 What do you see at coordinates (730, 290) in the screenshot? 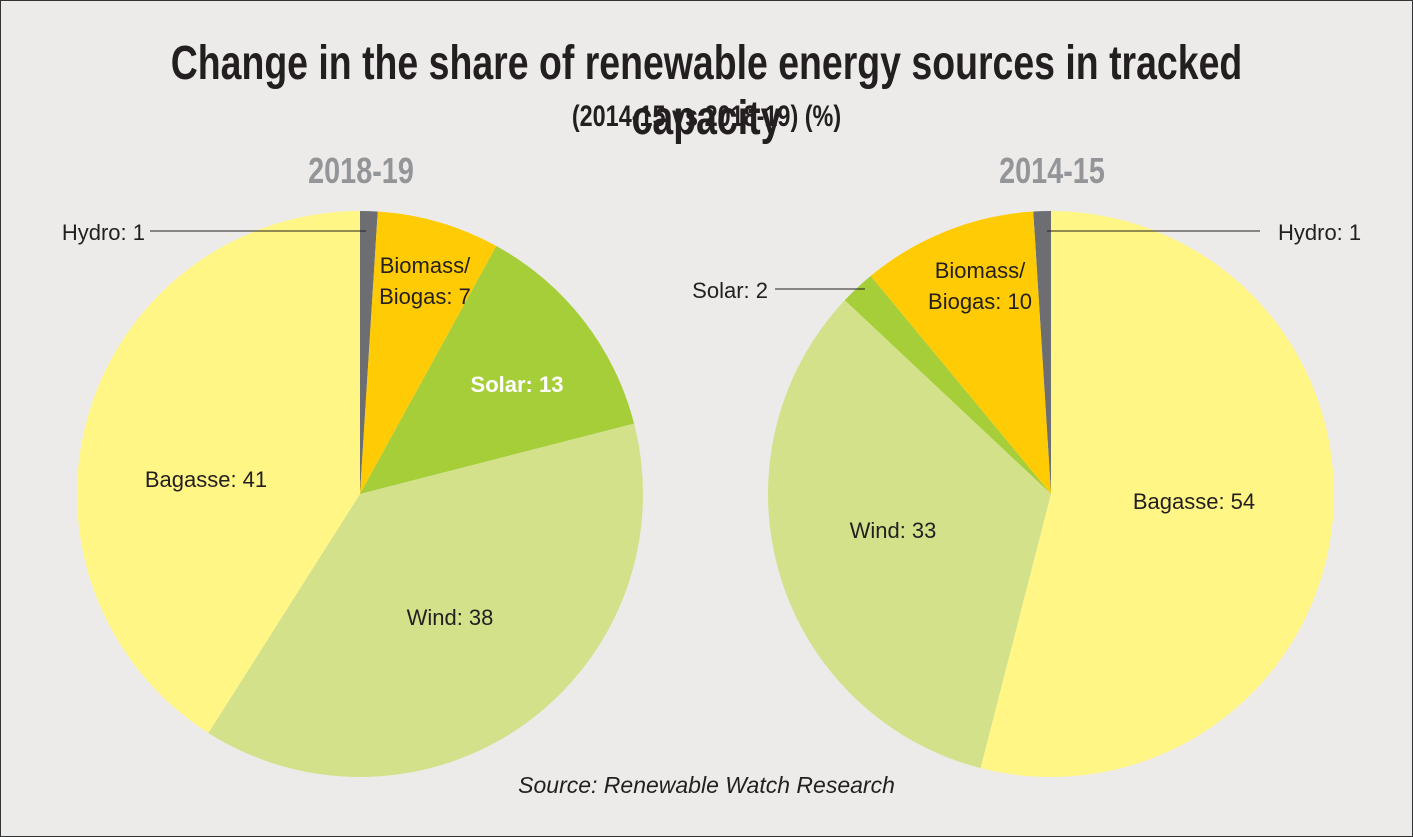
I see `data-label: Solar: 2` at bounding box center [730, 290].